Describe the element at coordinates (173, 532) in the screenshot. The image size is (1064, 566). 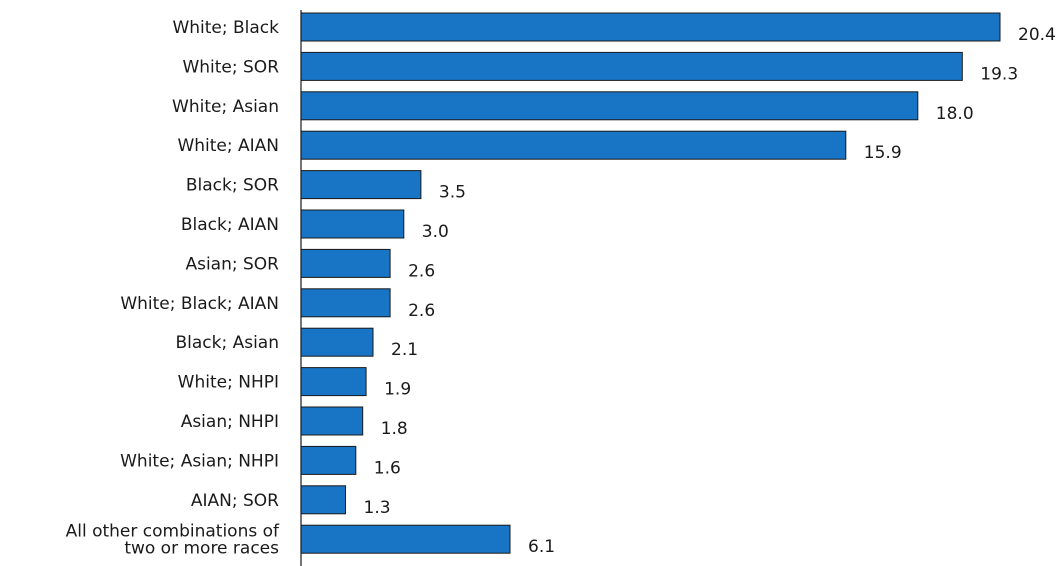
I see `category-label: All other combinations of` at that location.